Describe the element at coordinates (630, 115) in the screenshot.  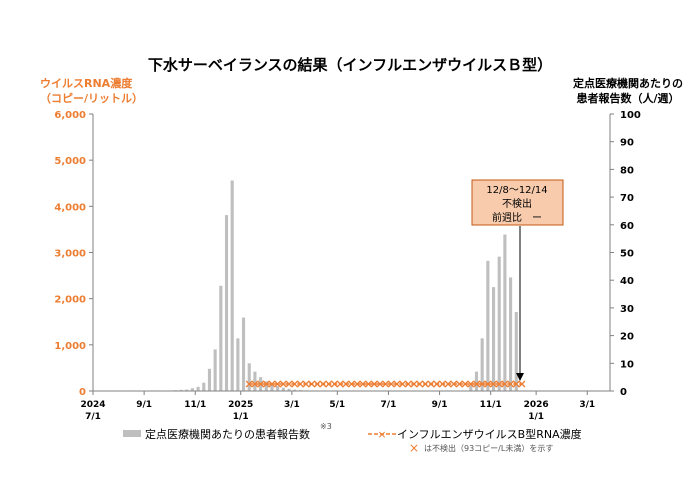
I see `right-tick-label: 100` at that location.